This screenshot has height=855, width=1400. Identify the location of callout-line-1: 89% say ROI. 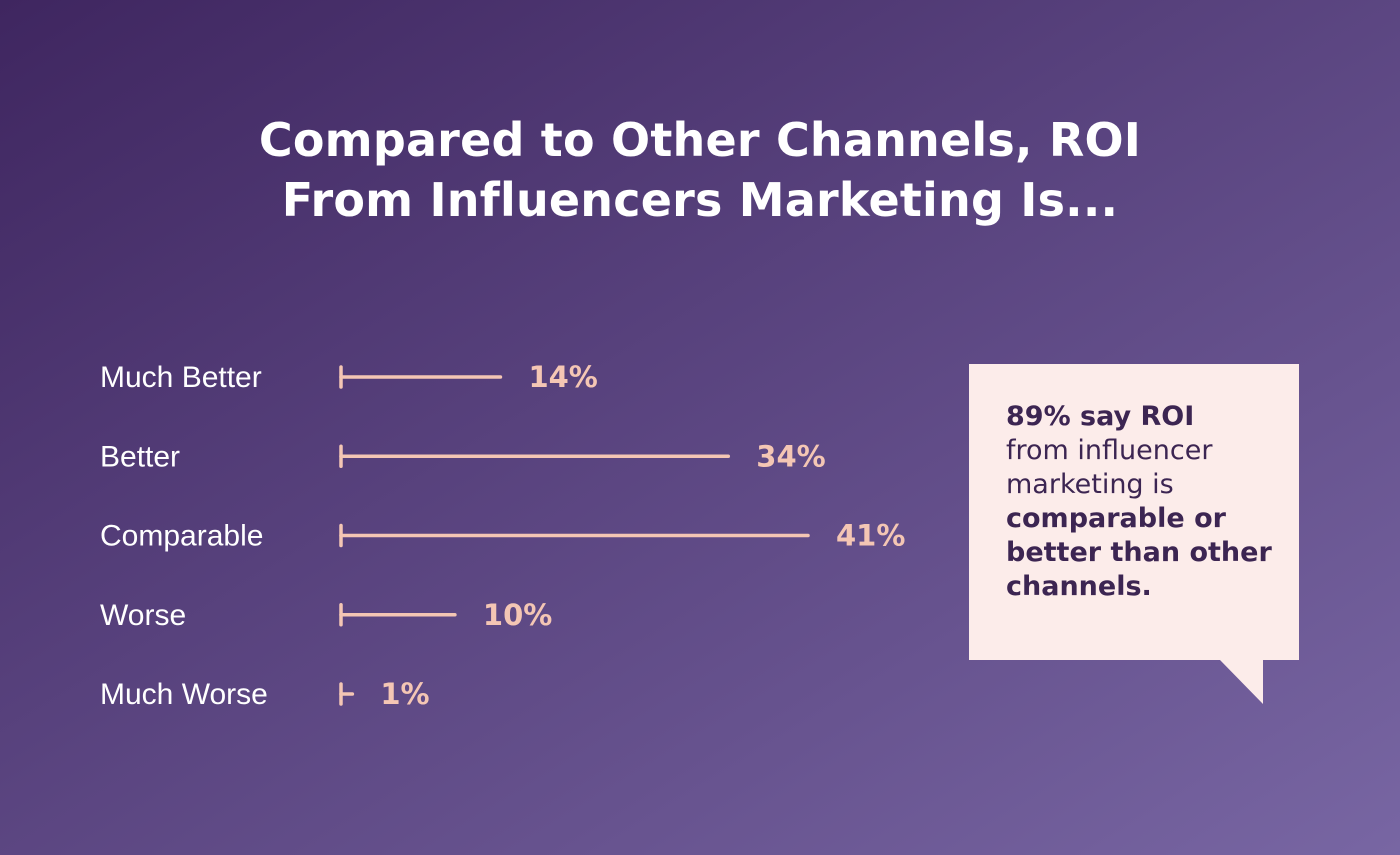
(1100, 416).